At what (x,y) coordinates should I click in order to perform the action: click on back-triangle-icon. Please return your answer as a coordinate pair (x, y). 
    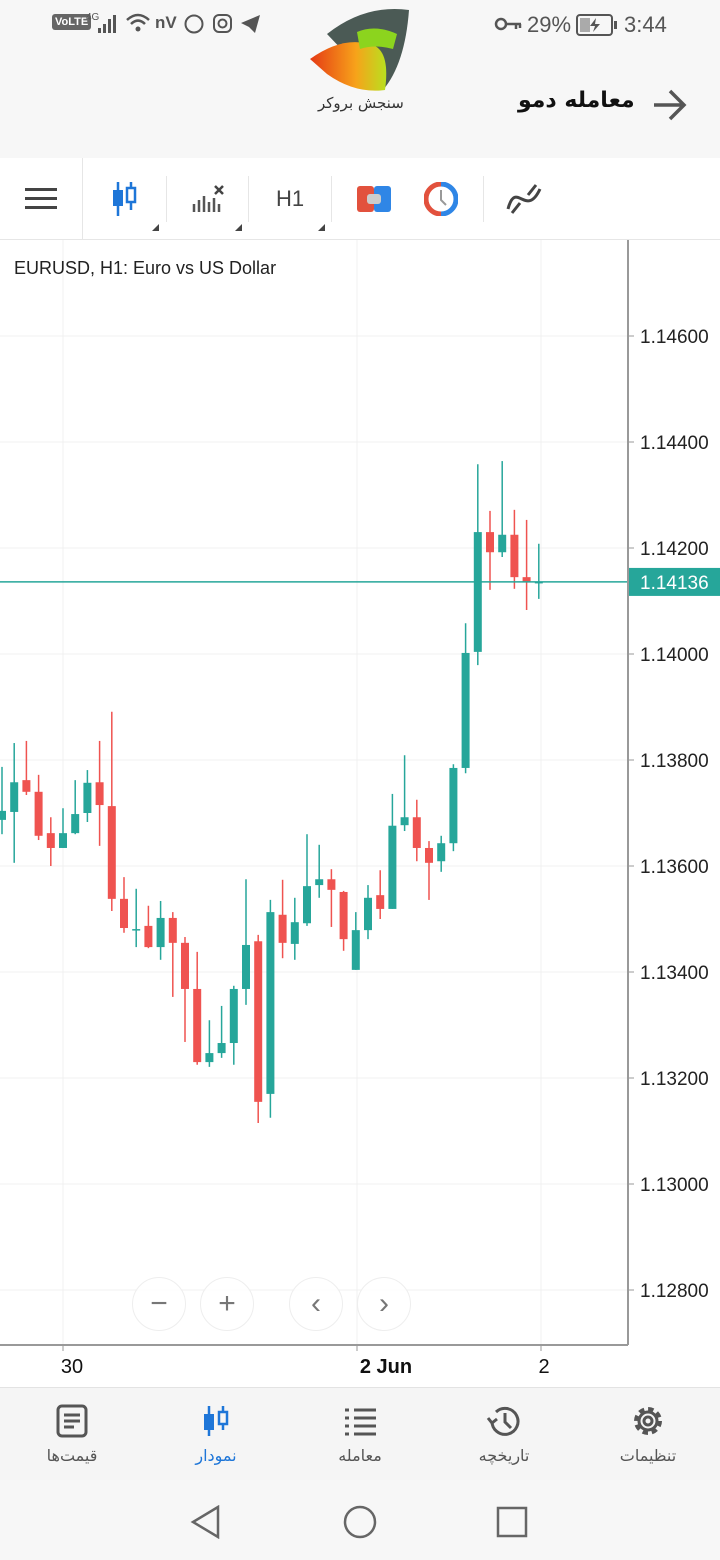
    Looking at the image, I should click on (206, 1522).